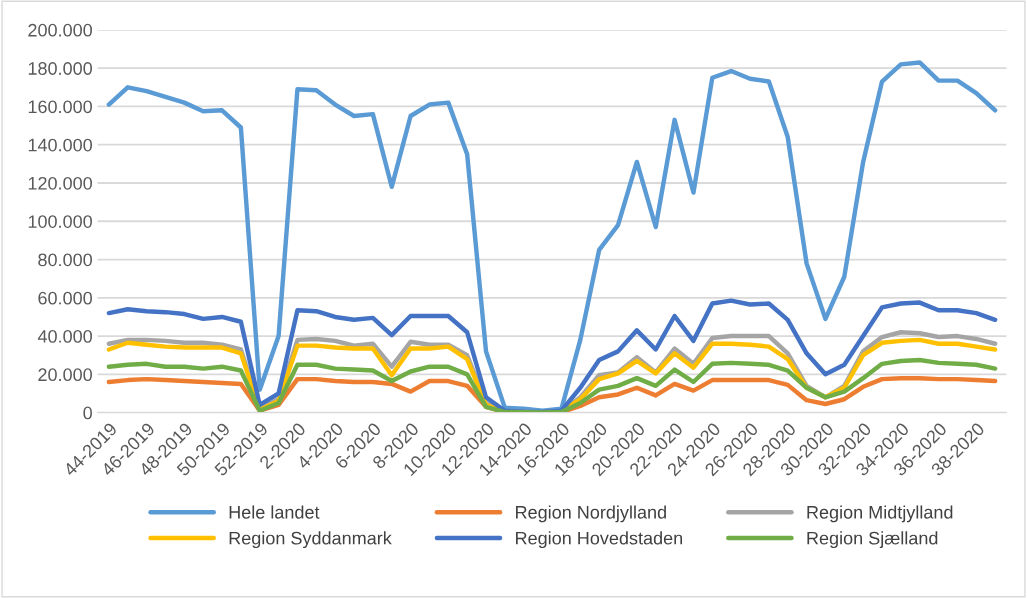 This screenshot has height=598, width=1027. Describe the element at coordinates (591, 514) in the screenshot. I see `legend-label: Region Nordjylland` at that location.